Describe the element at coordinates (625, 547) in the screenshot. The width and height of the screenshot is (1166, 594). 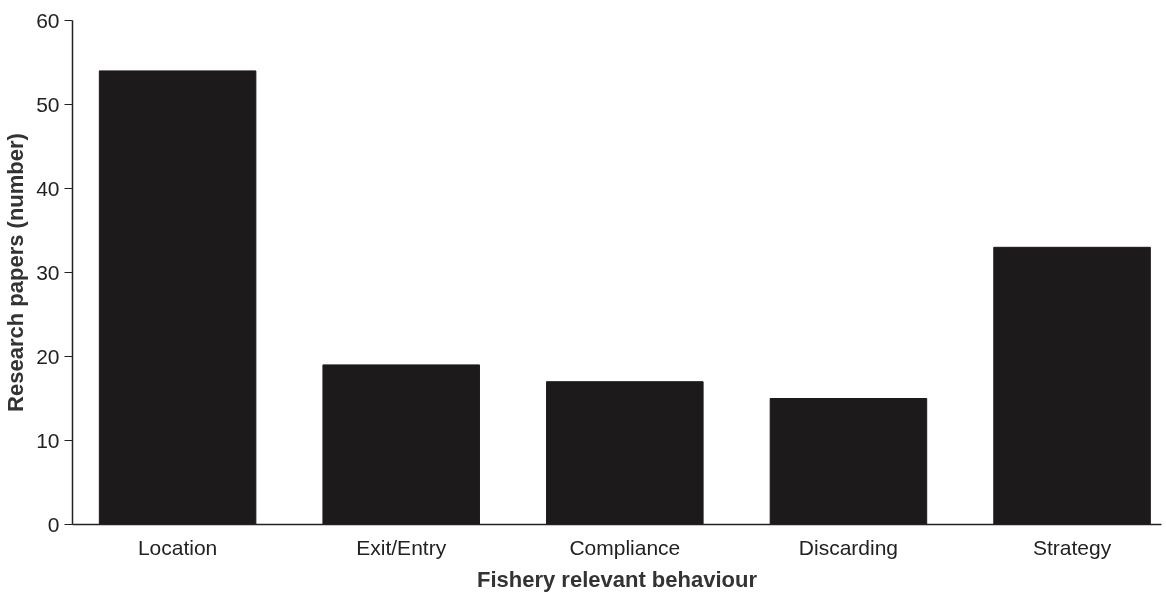
I see `x-tick-label: Compliance` at that location.